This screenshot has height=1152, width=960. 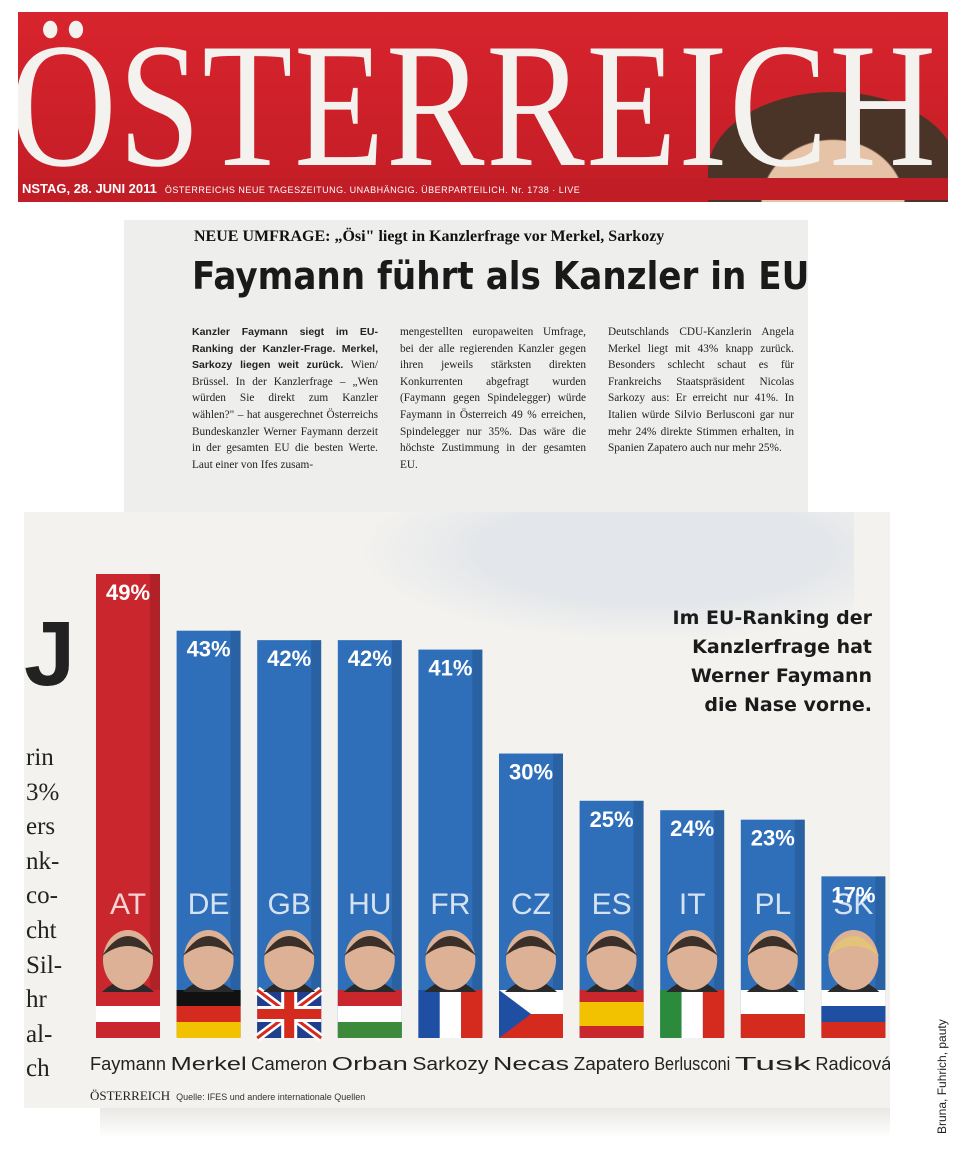 I want to click on column-fragment-text: ers, so click(x=41, y=827).